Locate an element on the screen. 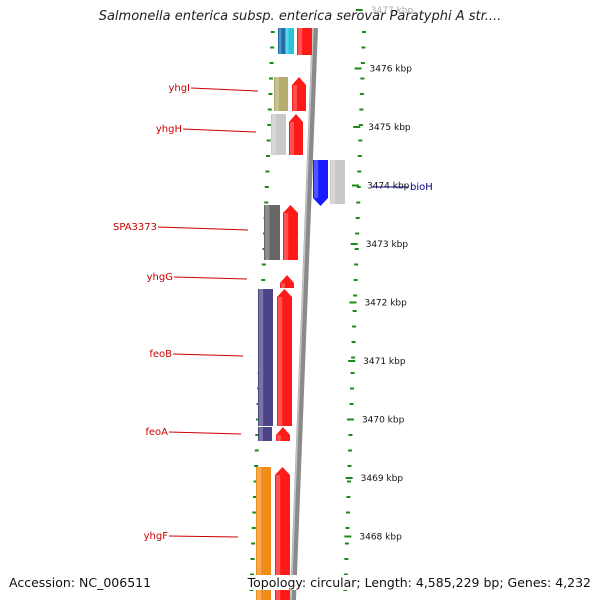  gene-yhgf-shape is located at coordinates (263, 533).